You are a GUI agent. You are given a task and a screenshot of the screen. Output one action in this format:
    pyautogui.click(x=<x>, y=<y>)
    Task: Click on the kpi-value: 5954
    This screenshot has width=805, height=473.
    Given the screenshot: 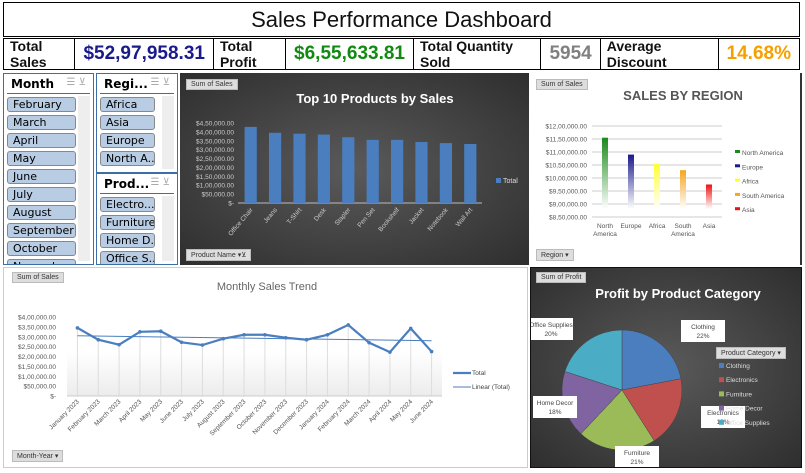 What is the action you would take?
    pyautogui.click(x=570, y=53)
    